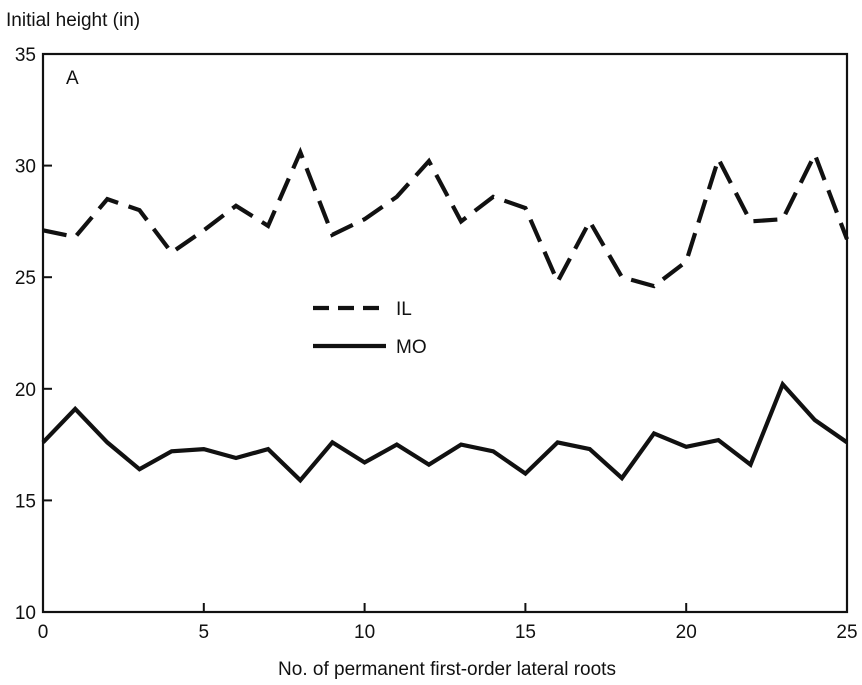  What do you see at coordinates (25, 613) in the screenshot?
I see `y-tick-label: 10` at bounding box center [25, 613].